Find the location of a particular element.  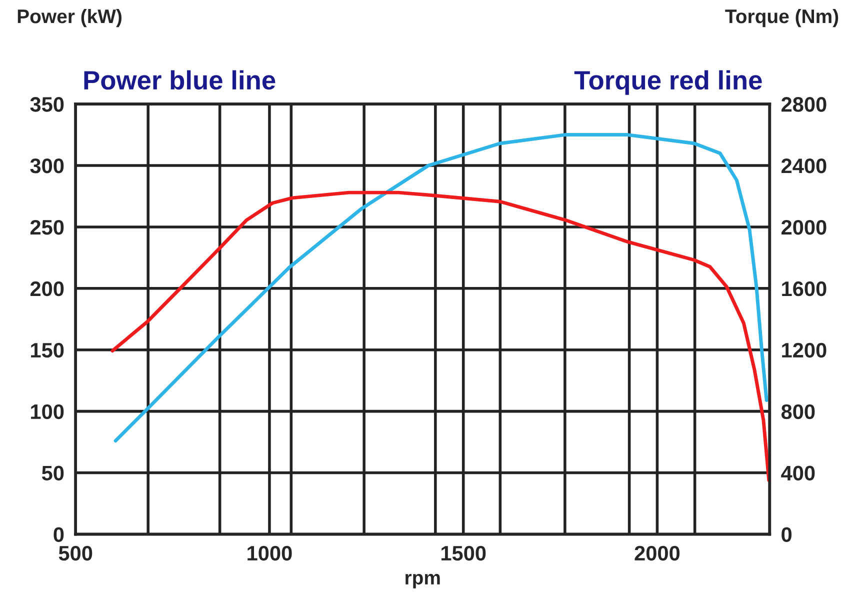

y-axis-title: Power (kW) is located at coordinates (70, 18).